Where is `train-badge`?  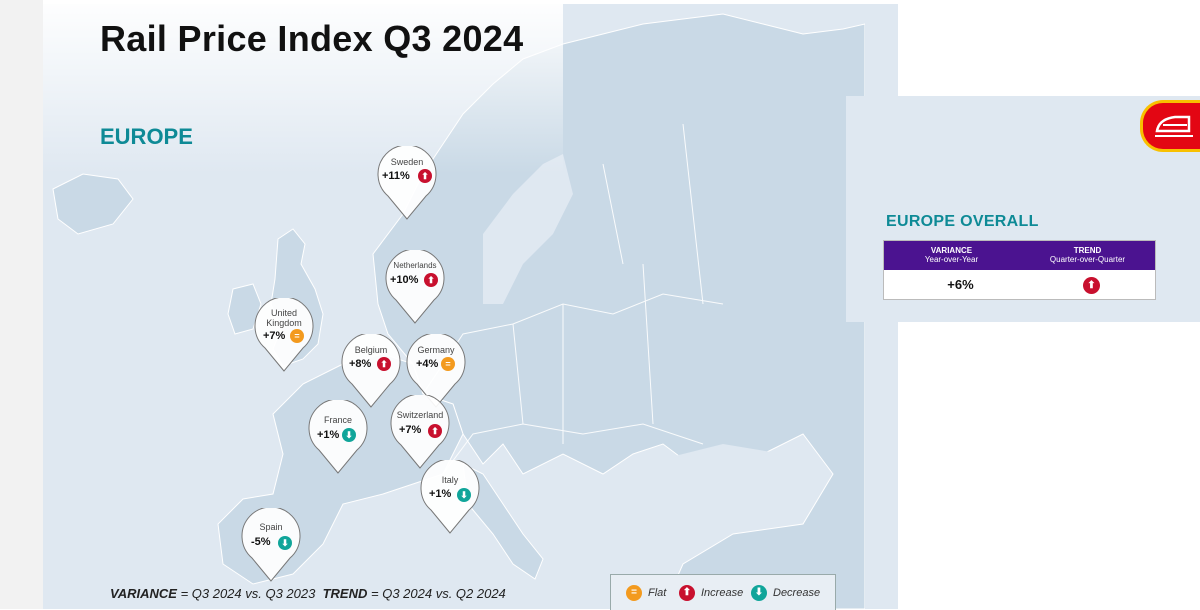
train-badge is located at coordinates (1170, 126).